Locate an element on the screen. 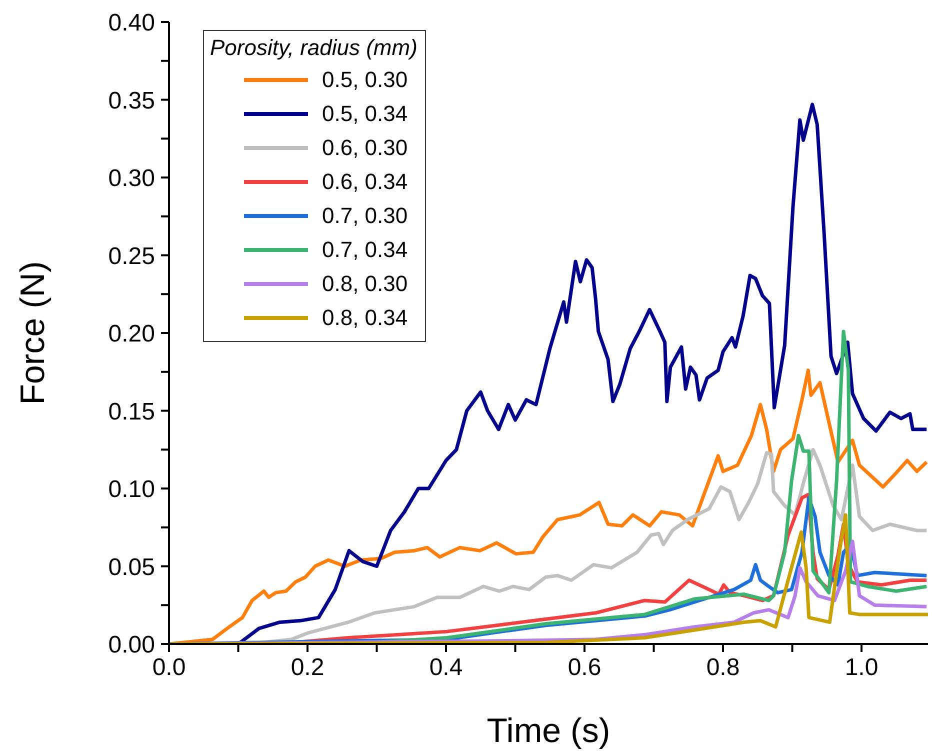 Image resolution: width=936 pixels, height=751 pixels. y-axis-title: Force (N) is located at coordinates (33, 333).